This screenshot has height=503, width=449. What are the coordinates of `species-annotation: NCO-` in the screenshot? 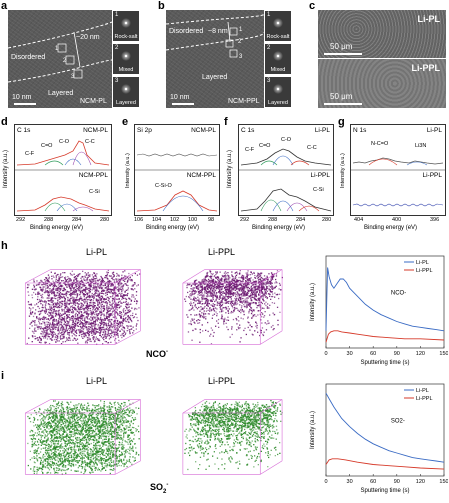 It's located at (398, 294).